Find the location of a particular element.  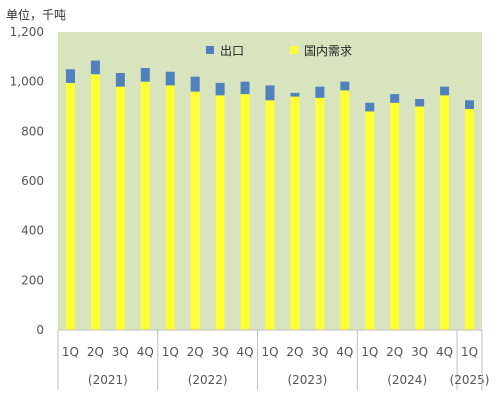

legend-label: 出口 is located at coordinates (232, 51).